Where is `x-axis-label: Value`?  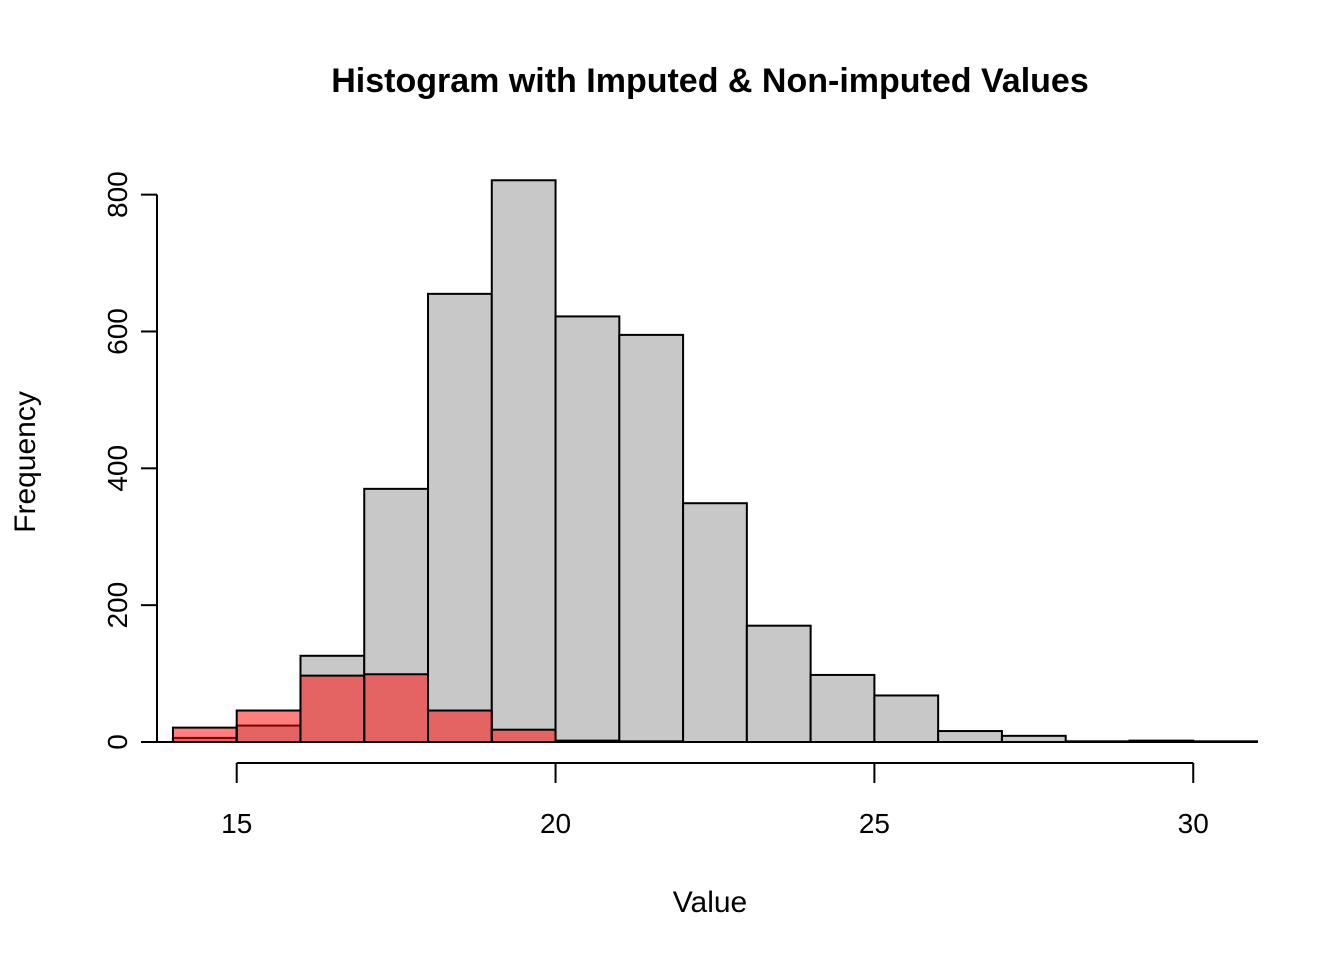
x-axis-label: Value is located at coordinates (710, 902).